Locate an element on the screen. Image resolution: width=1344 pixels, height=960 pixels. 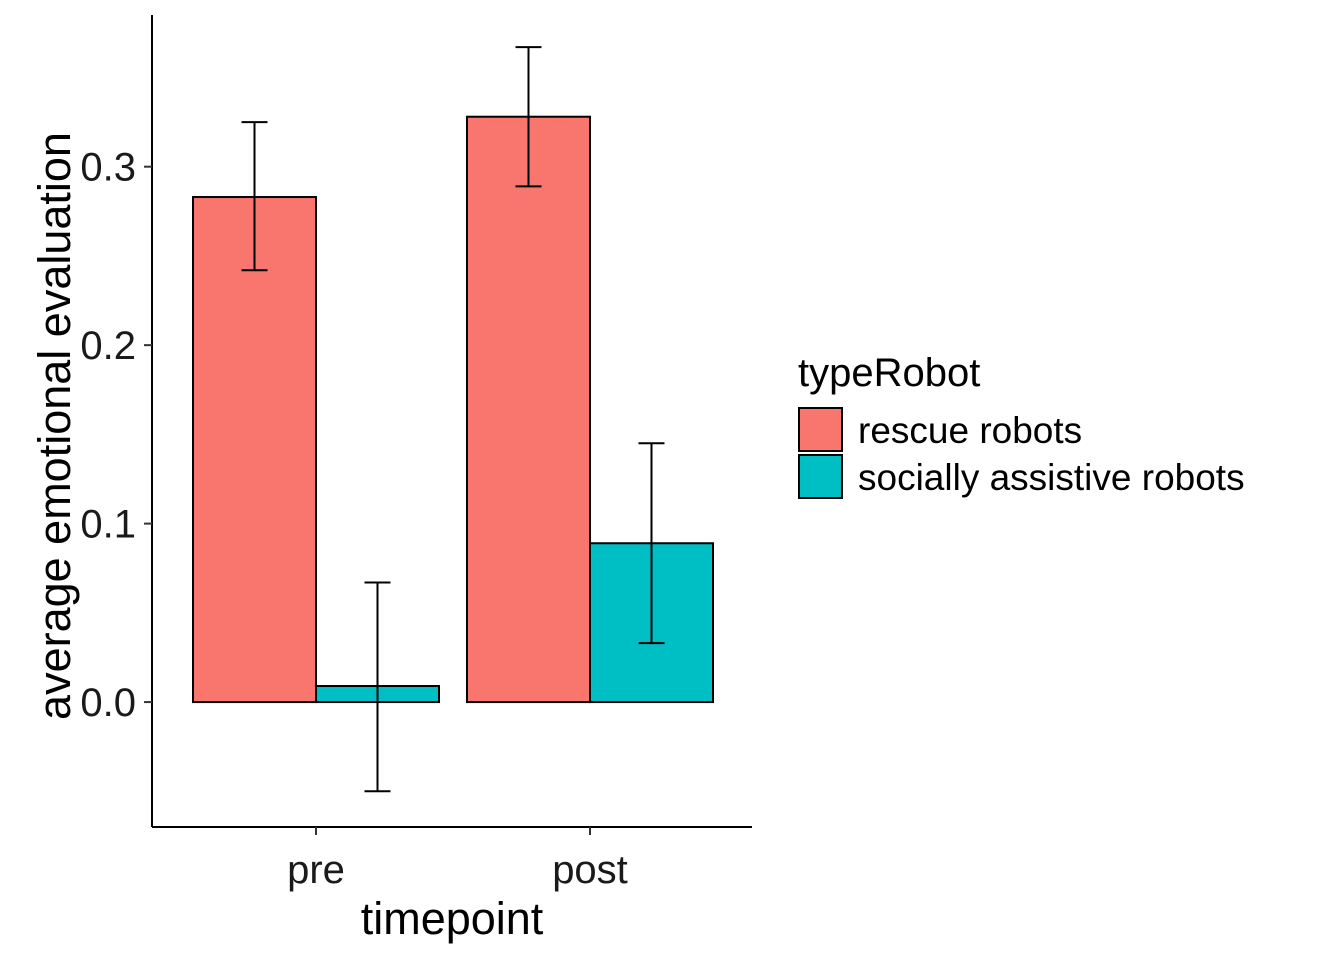
legend-label-rescue-robots: rescue robots is located at coordinates (970, 430).